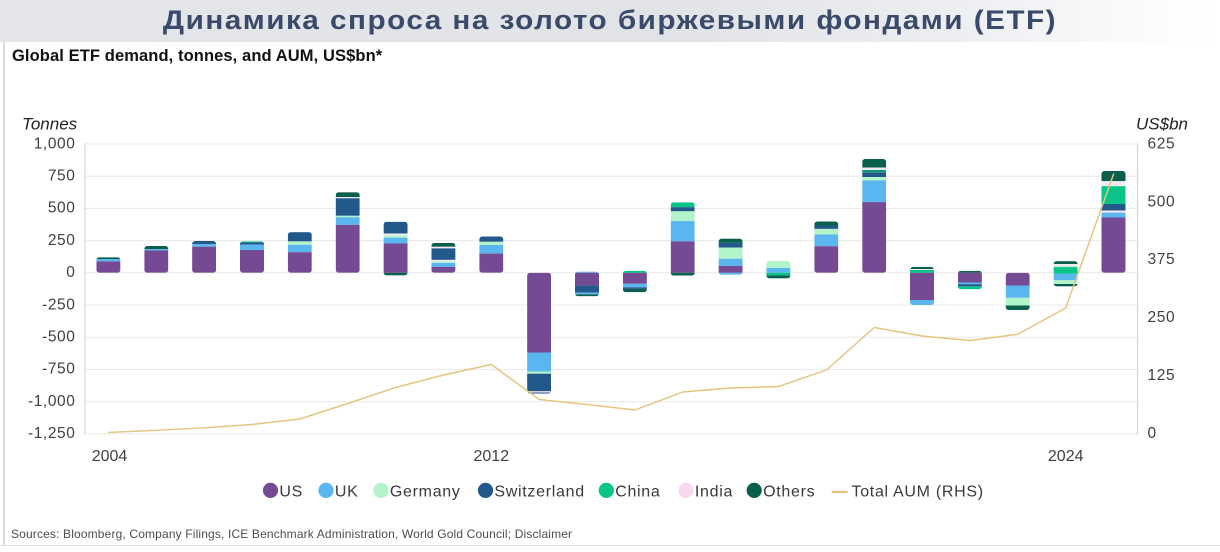  What do you see at coordinates (1162, 143) in the screenshot?
I see `svg-text: 625` at bounding box center [1162, 143].